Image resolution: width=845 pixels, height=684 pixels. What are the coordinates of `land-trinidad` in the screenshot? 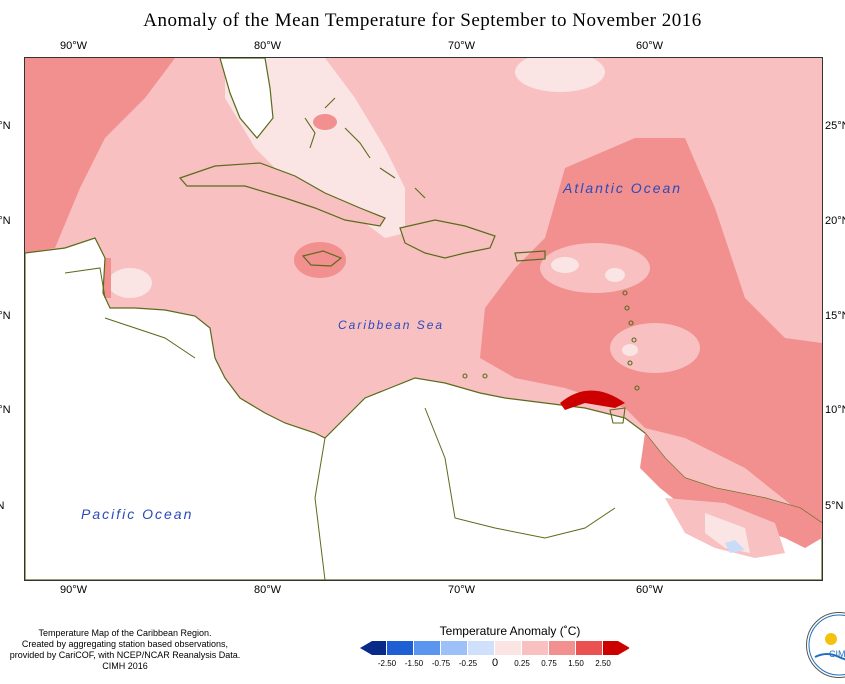 It's located at (617, 415).